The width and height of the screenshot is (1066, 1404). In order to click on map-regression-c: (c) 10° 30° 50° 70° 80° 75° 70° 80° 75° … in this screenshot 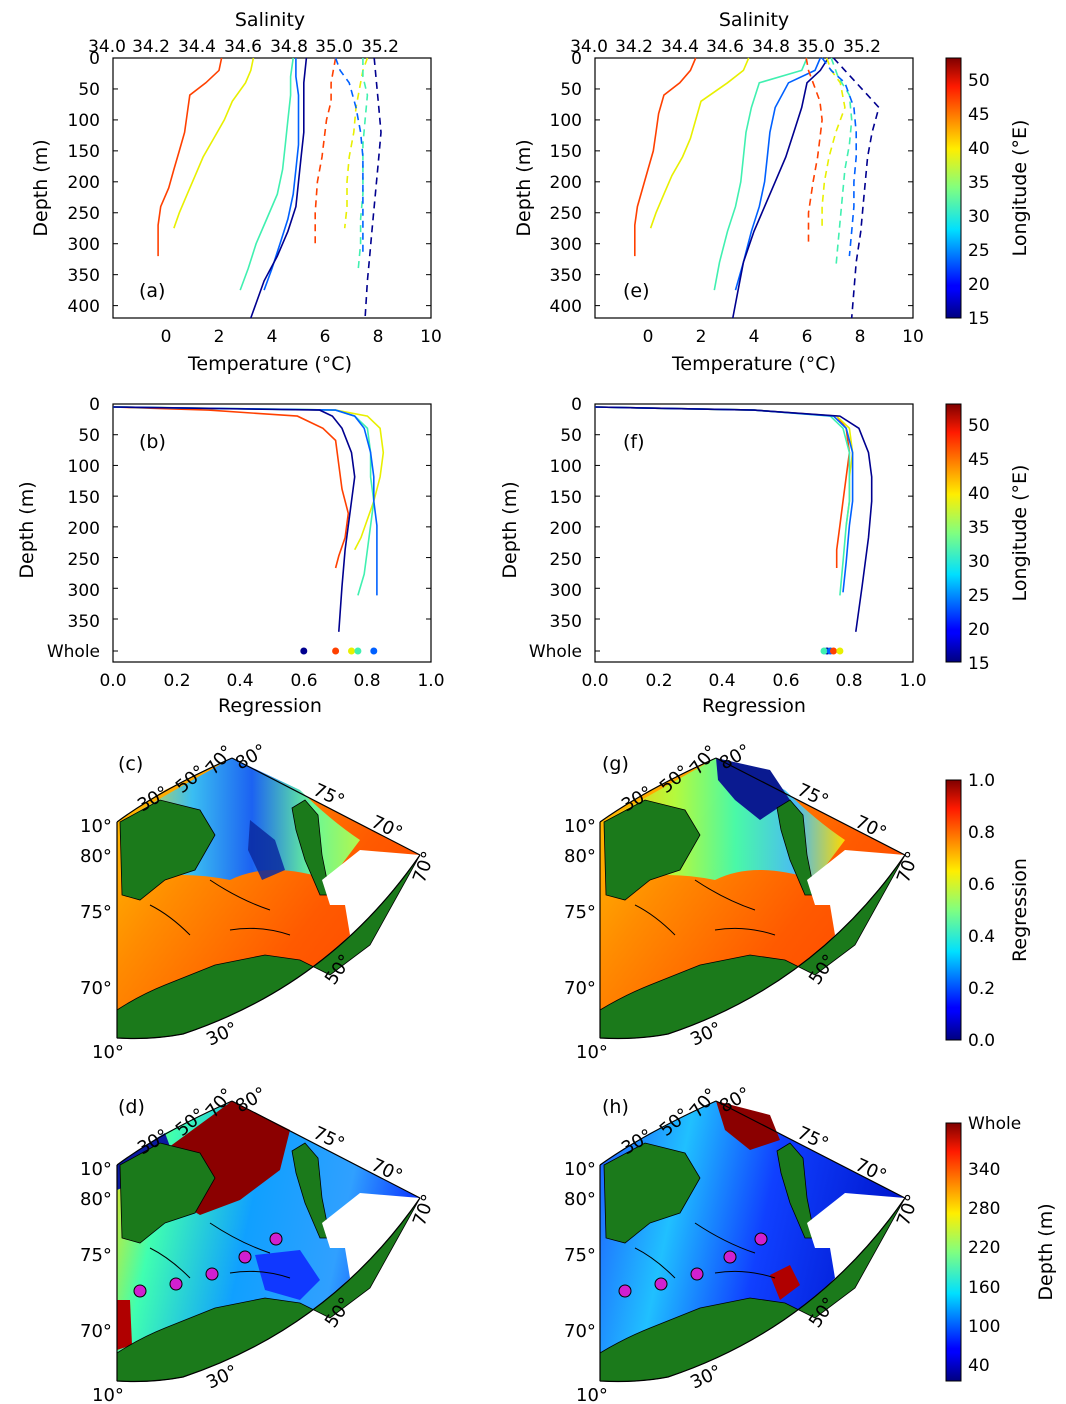, I will do `click(260, 901)`.